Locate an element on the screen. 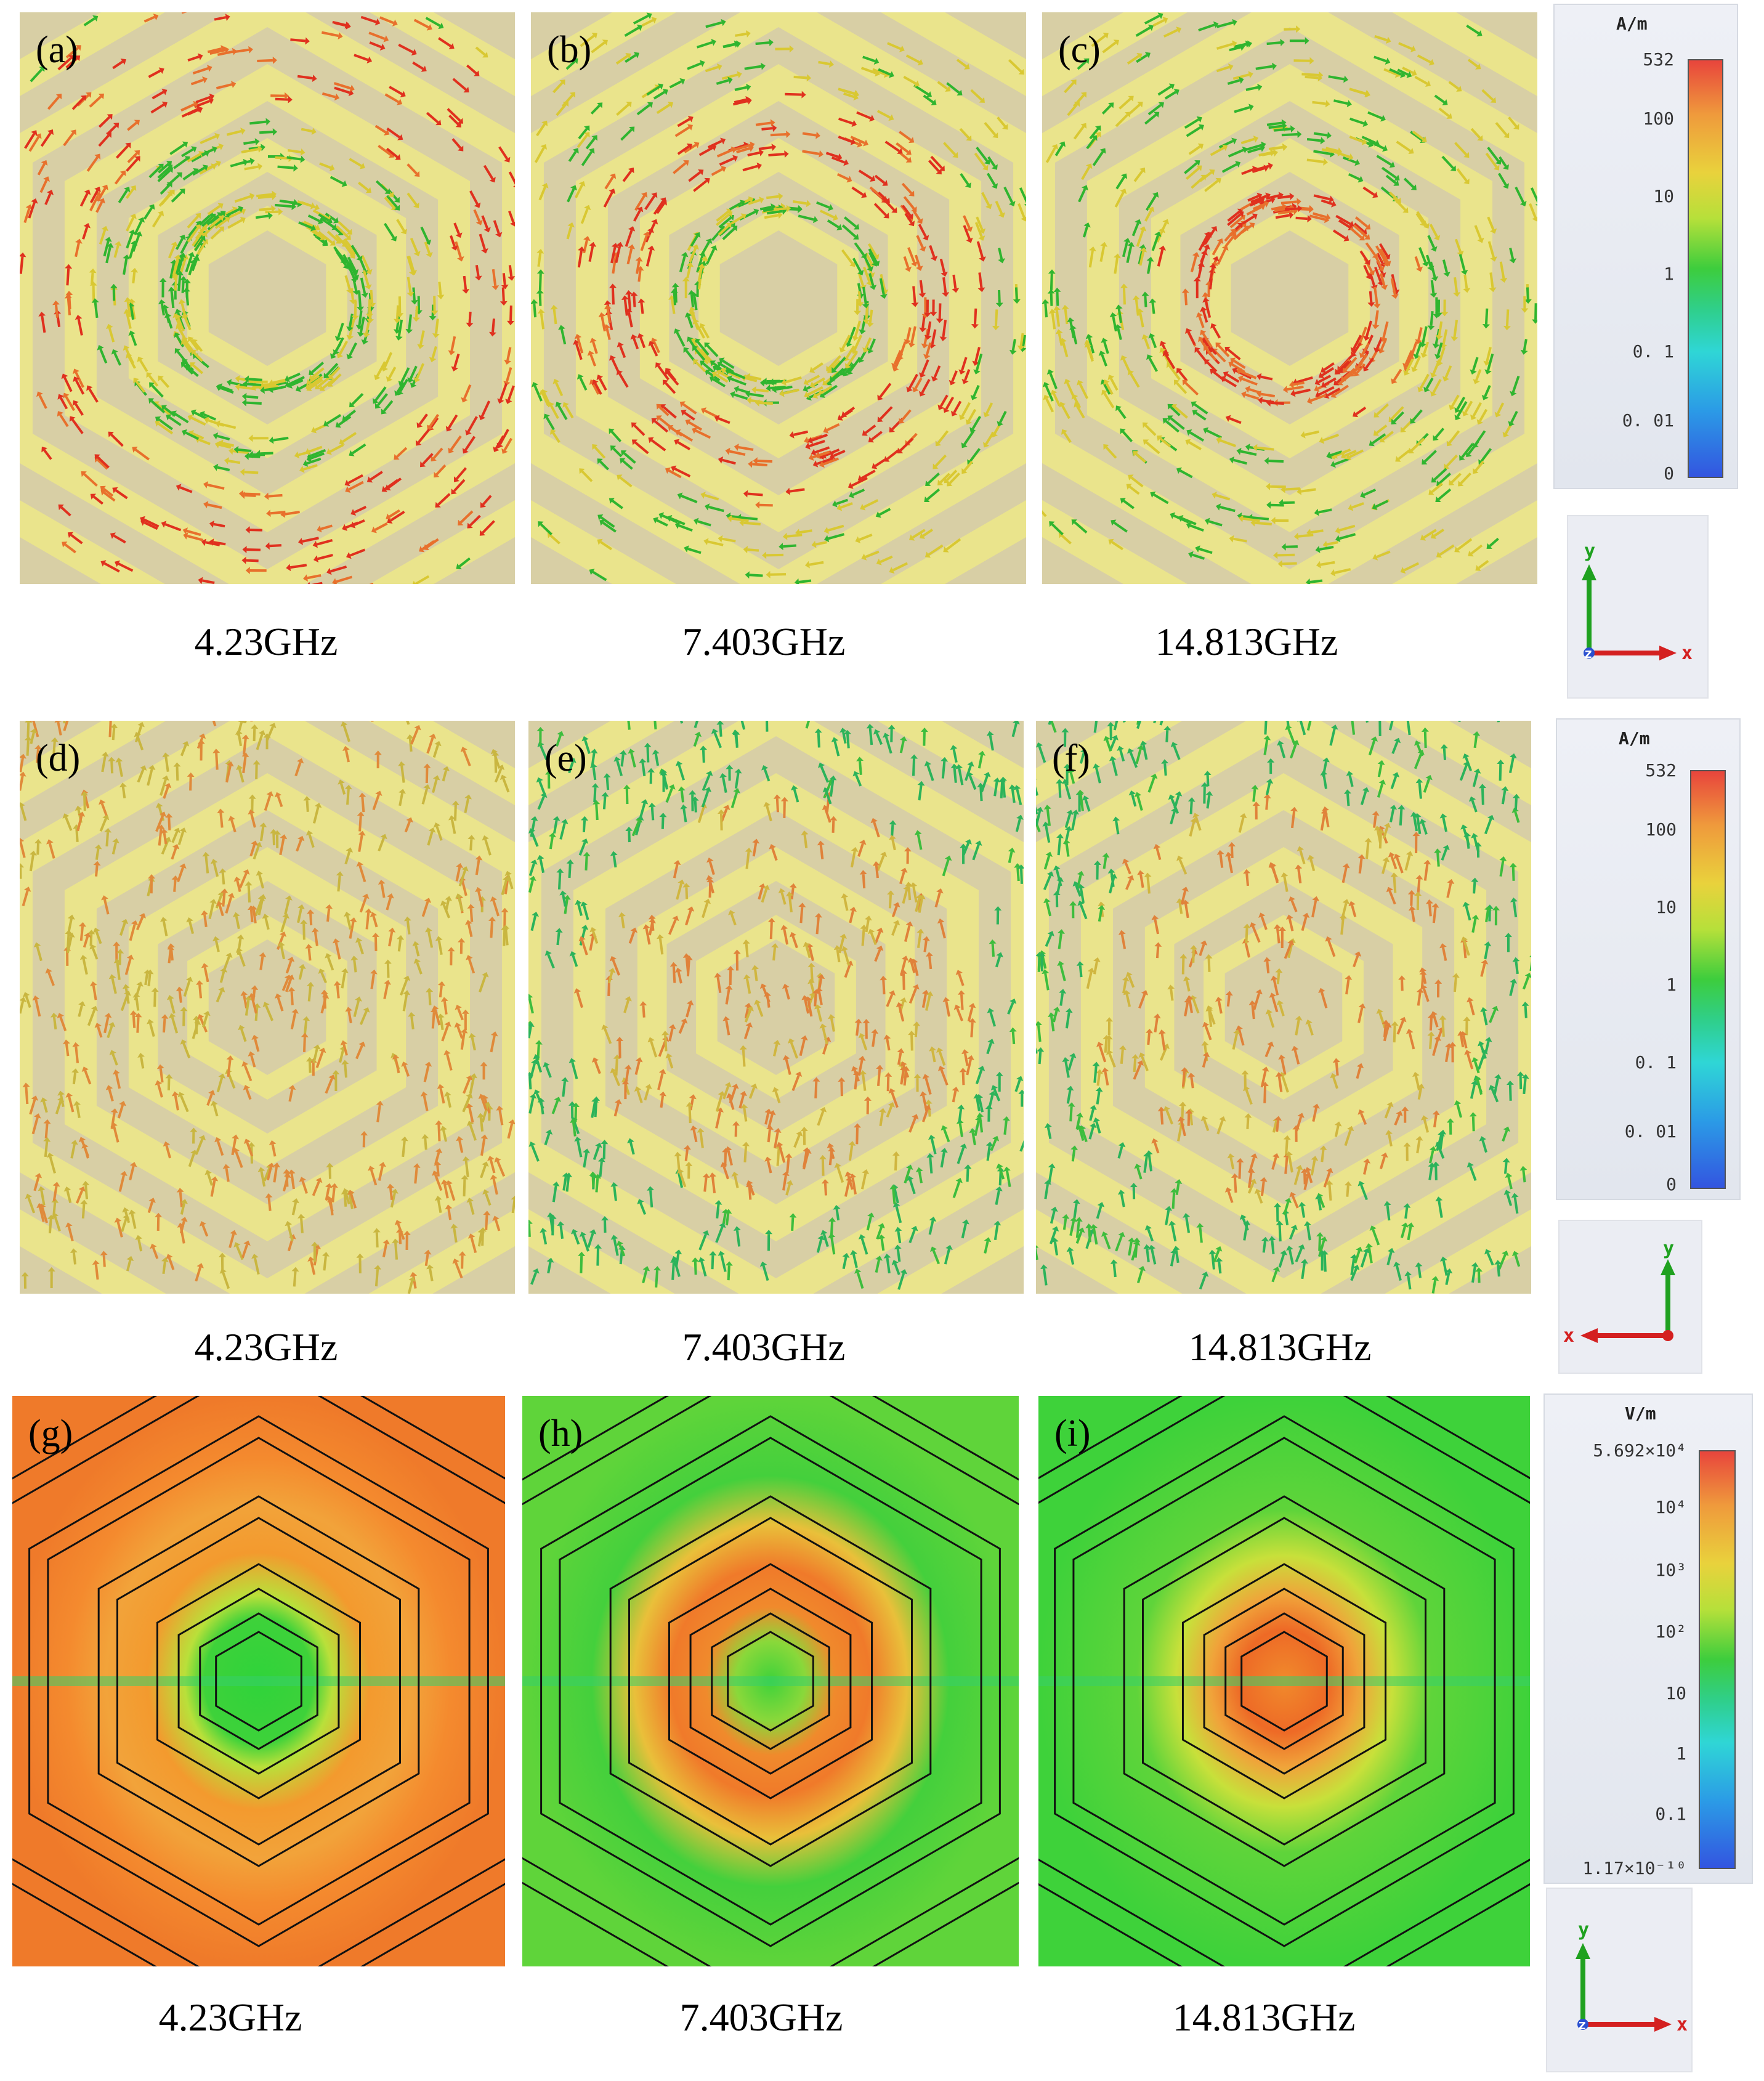  surface-current-plot is located at coordinates (268, 1007).